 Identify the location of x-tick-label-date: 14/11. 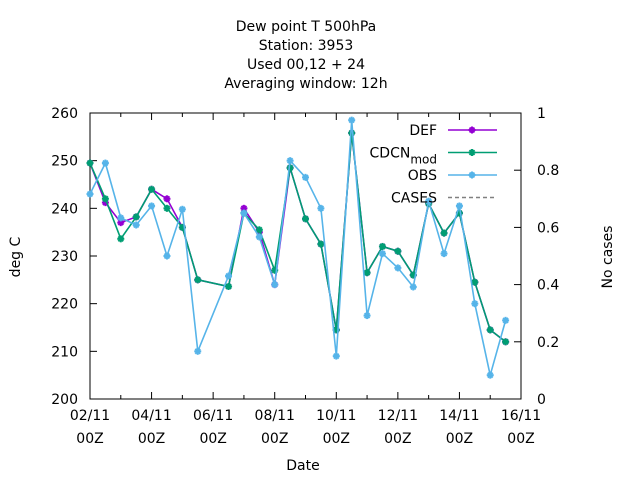
(459, 416).